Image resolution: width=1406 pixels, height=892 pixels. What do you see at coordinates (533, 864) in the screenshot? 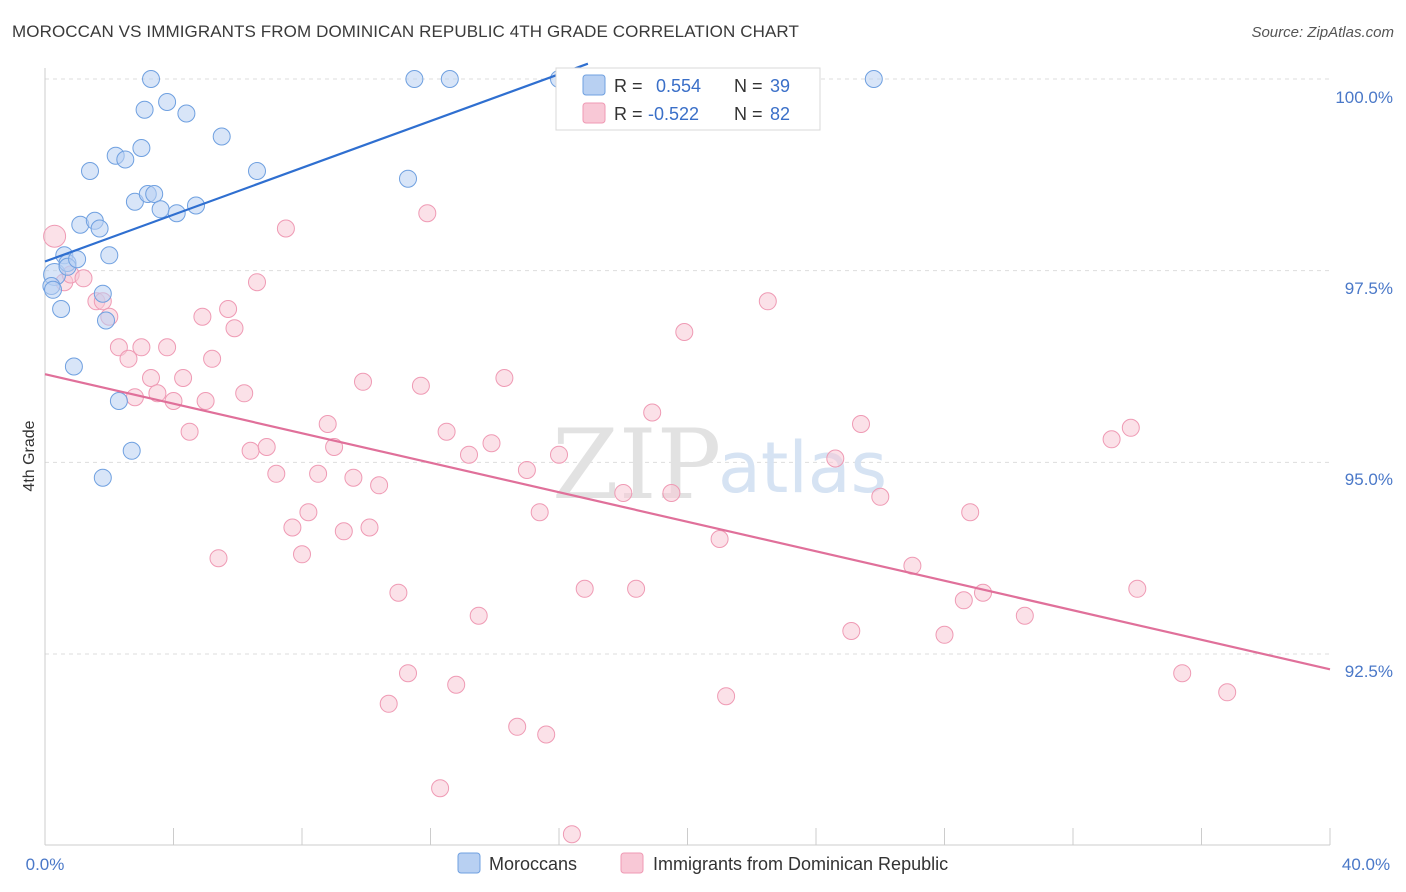
I see `legend-label-moroccans: Moroccans` at bounding box center [533, 864].